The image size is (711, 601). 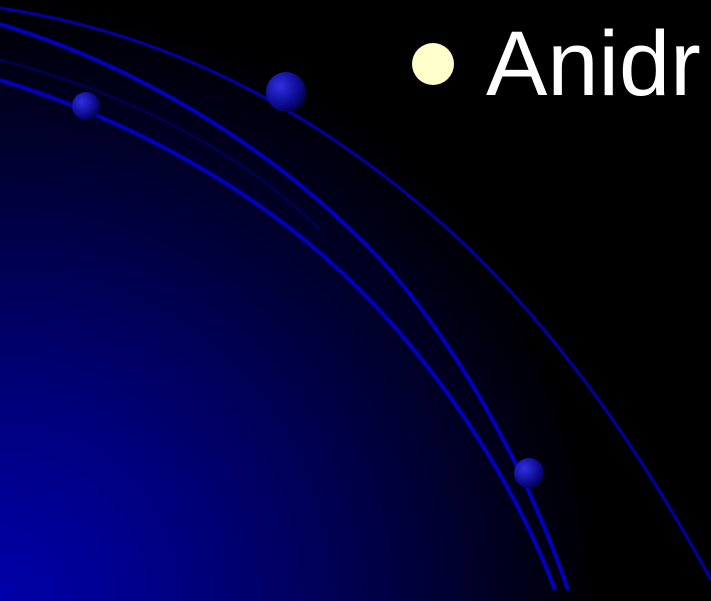 What do you see at coordinates (86, 106) in the screenshot?
I see `orbit-sphere-small` at bounding box center [86, 106].